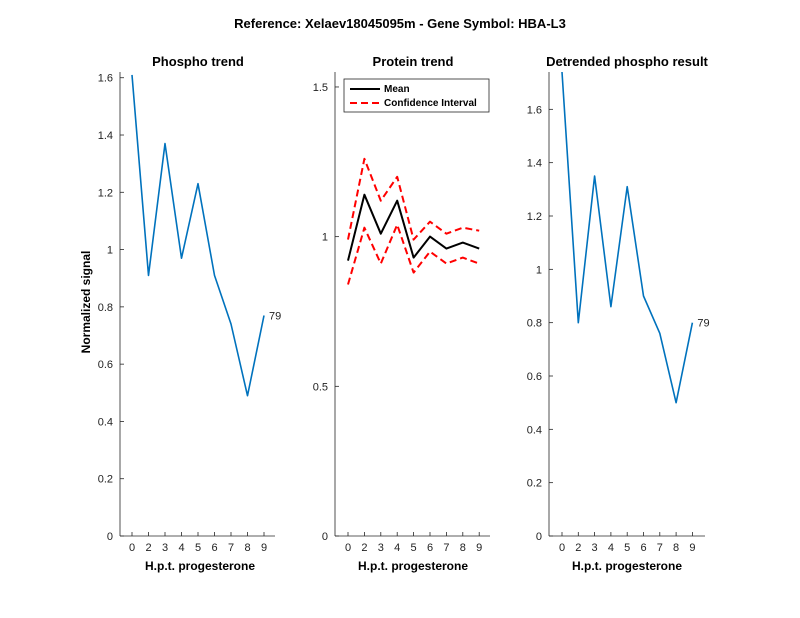 This screenshot has height=618, width=800. I want to click on phospho-trend-line, so click(198, 235).